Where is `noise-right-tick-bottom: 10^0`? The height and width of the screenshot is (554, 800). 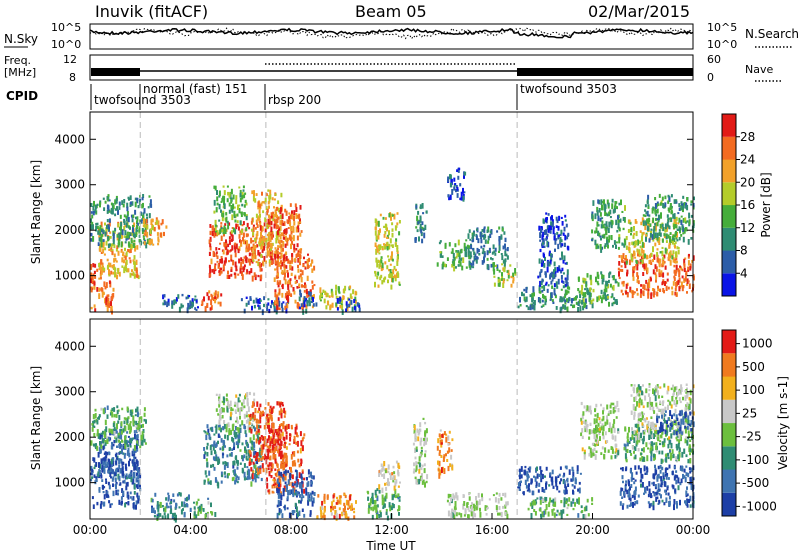 noise-right-tick-bottom: 10^0 is located at coordinates (722, 44).